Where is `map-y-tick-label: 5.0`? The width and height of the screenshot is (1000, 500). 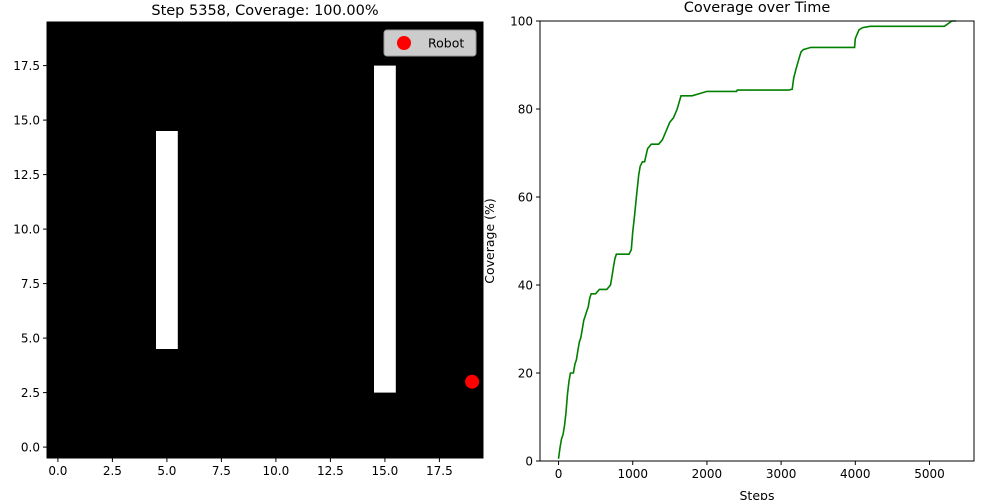 map-y-tick-label: 5.0 is located at coordinates (30, 339).